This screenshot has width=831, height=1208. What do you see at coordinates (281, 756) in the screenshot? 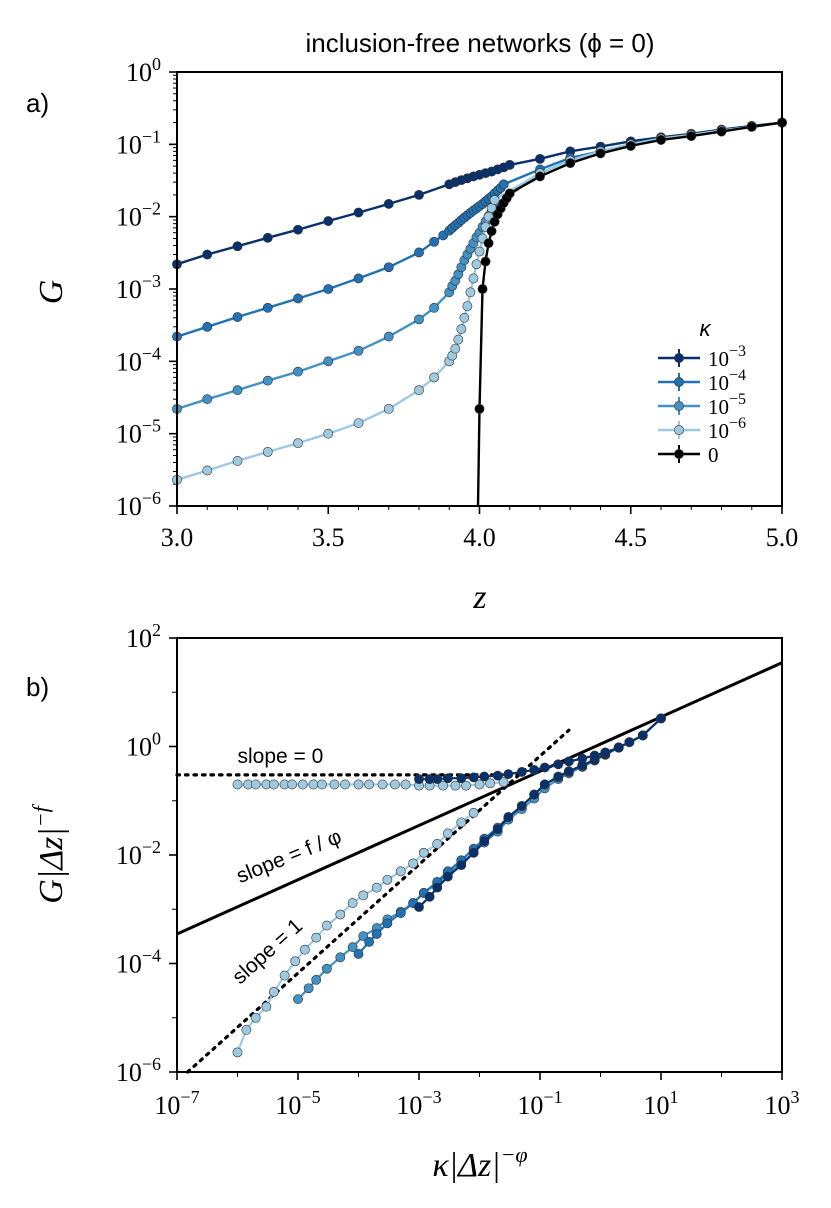
I see `slope-annotation: slope = 0` at bounding box center [281, 756].